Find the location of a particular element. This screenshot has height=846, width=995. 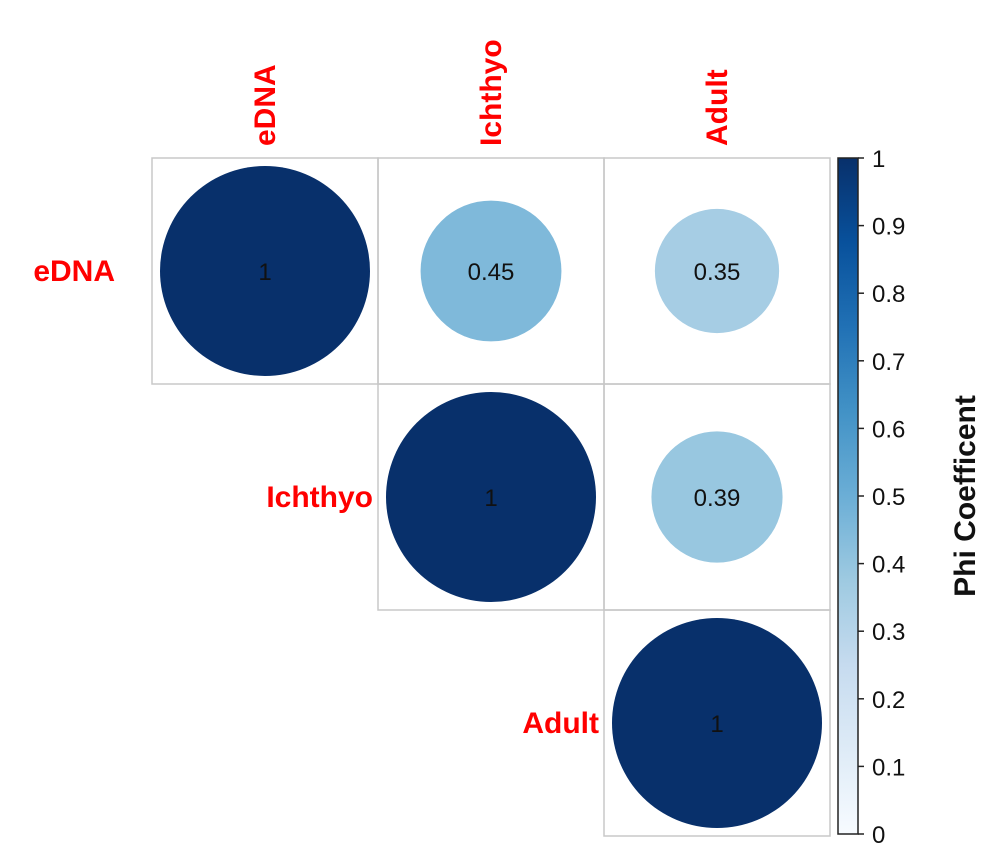

row-label: Ichthyo is located at coordinates (319, 497).